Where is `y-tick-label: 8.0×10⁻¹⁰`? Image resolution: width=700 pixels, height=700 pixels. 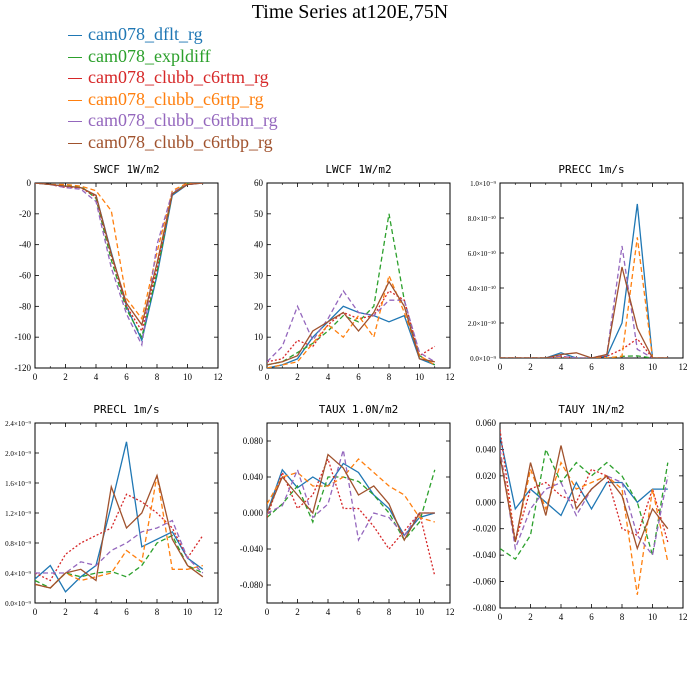
y-tick-label: 8.0×10⁻¹⁰ is located at coordinates (482, 219).